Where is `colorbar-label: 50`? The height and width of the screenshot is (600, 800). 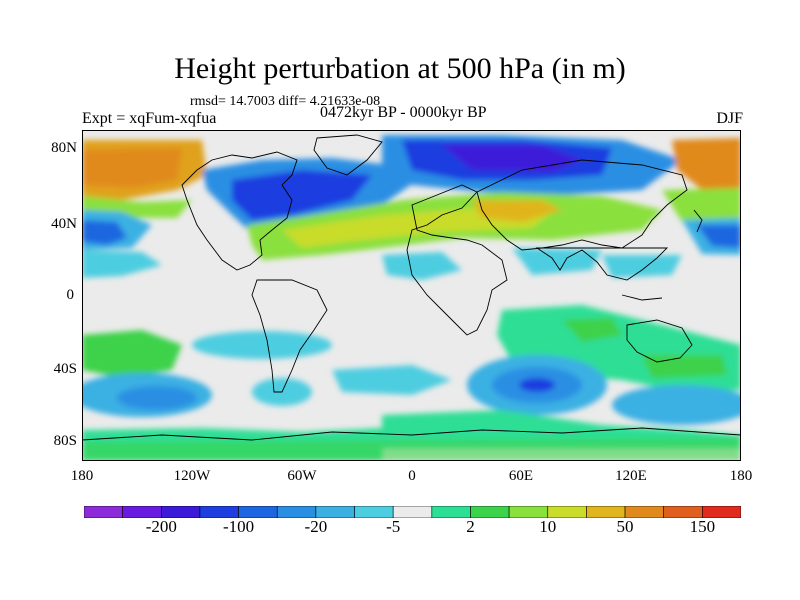
colorbar-label: 50 is located at coordinates (625, 526).